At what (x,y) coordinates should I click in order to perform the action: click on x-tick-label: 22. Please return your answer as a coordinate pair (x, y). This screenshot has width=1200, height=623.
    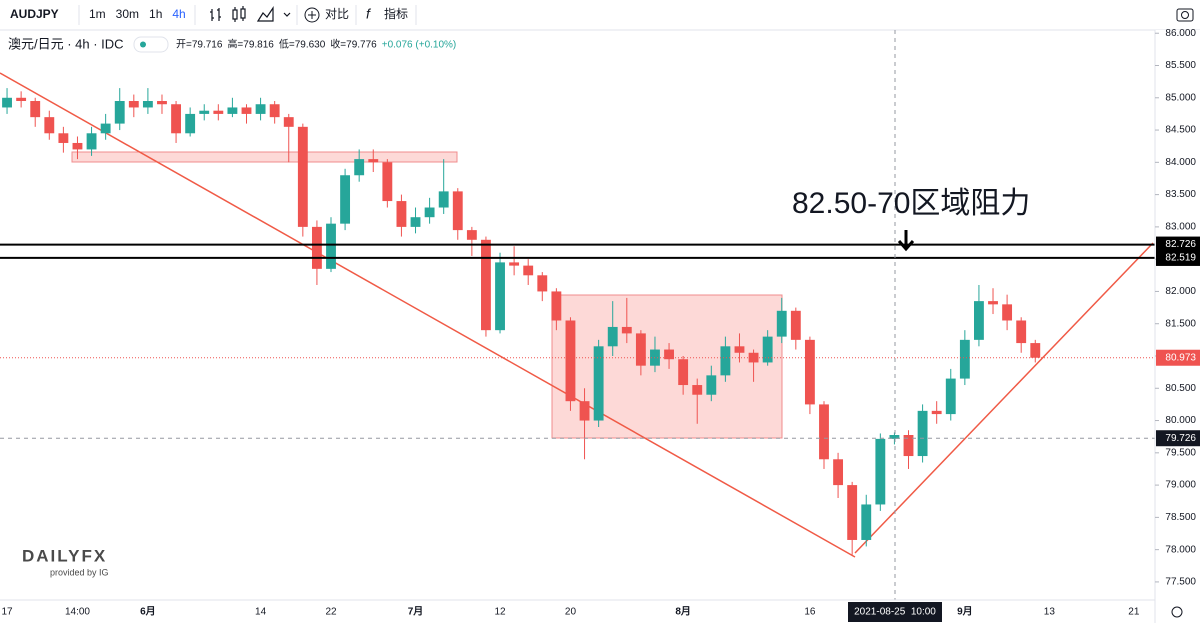
    Looking at the image, I should click on (331, 612).